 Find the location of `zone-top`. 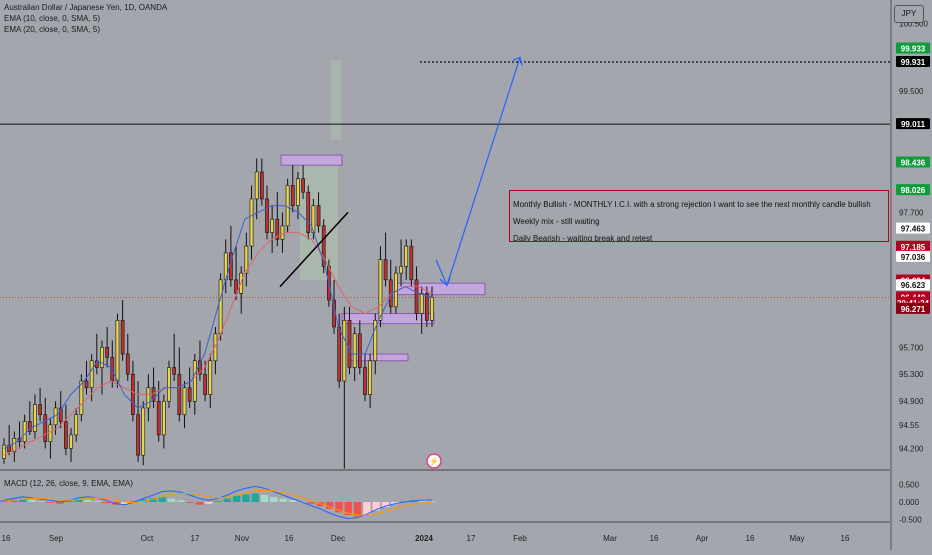

zone-top is located at coordinates (311, 160).